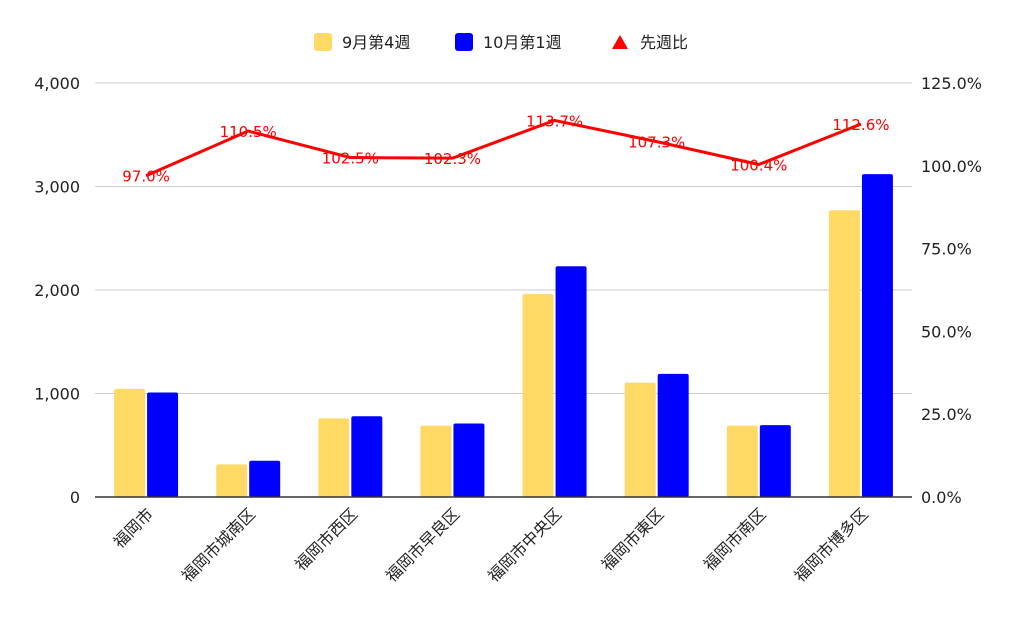 This screenshot has width=1024, height=638. What do you see at coordinates (758, 165) in the screenshot?
I see `ratio-data-label: 100.4%` at bounding box center [758, 165].